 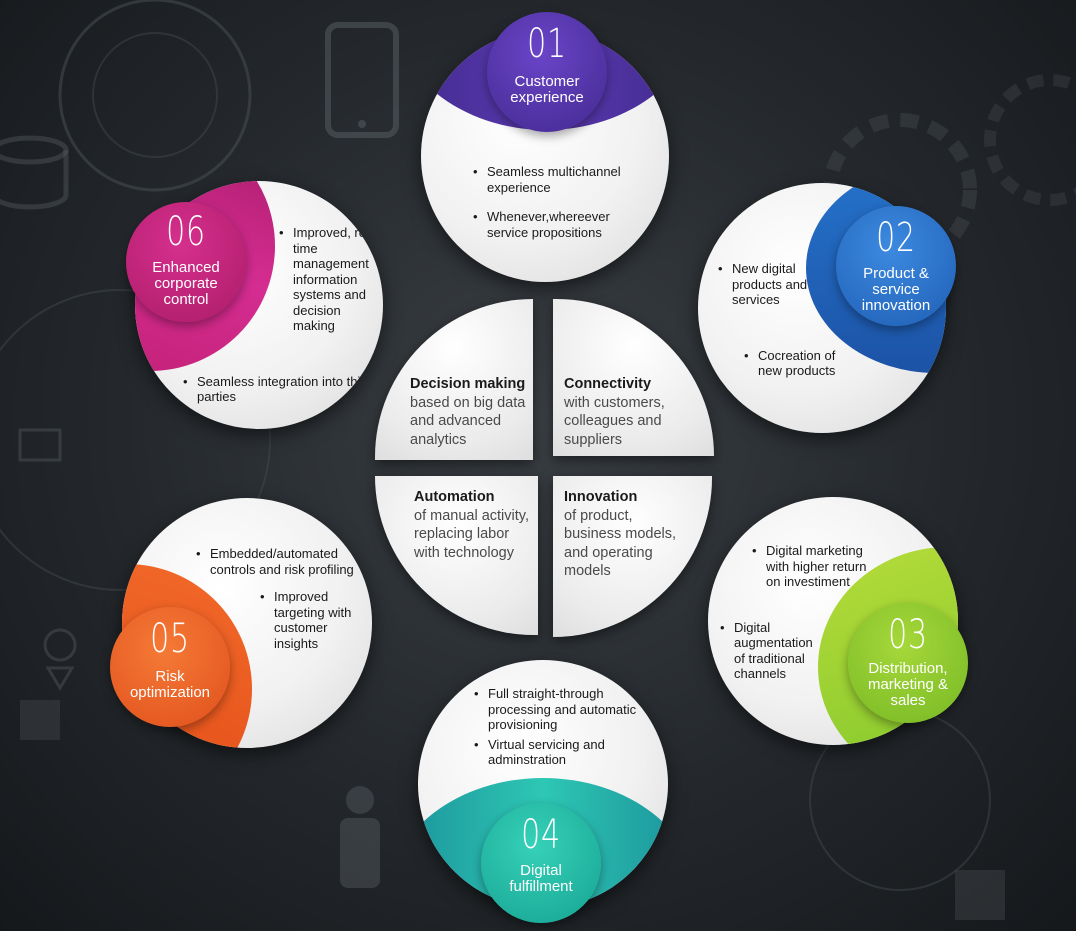 What do you see at coordinates (547, 44) in the screenshot?
I see `segment-01-number: 01` at bounding box center [547, 44].